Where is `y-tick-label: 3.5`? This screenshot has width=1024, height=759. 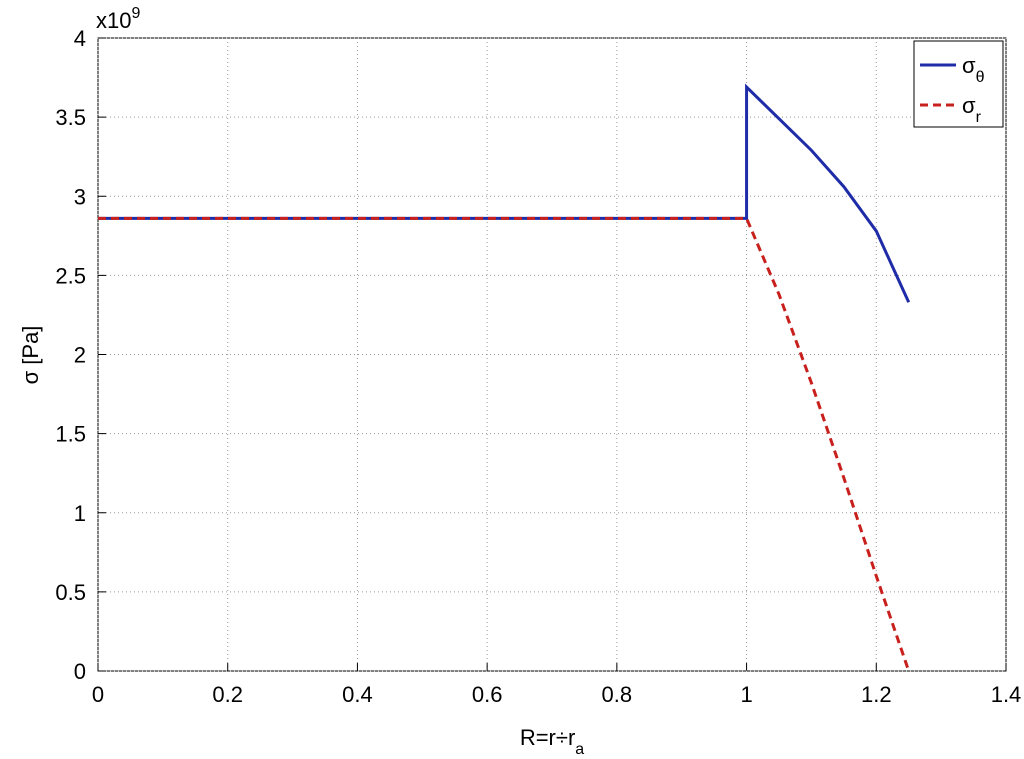 y-tick-label: 3.5 is located at coordinates (70, 117).